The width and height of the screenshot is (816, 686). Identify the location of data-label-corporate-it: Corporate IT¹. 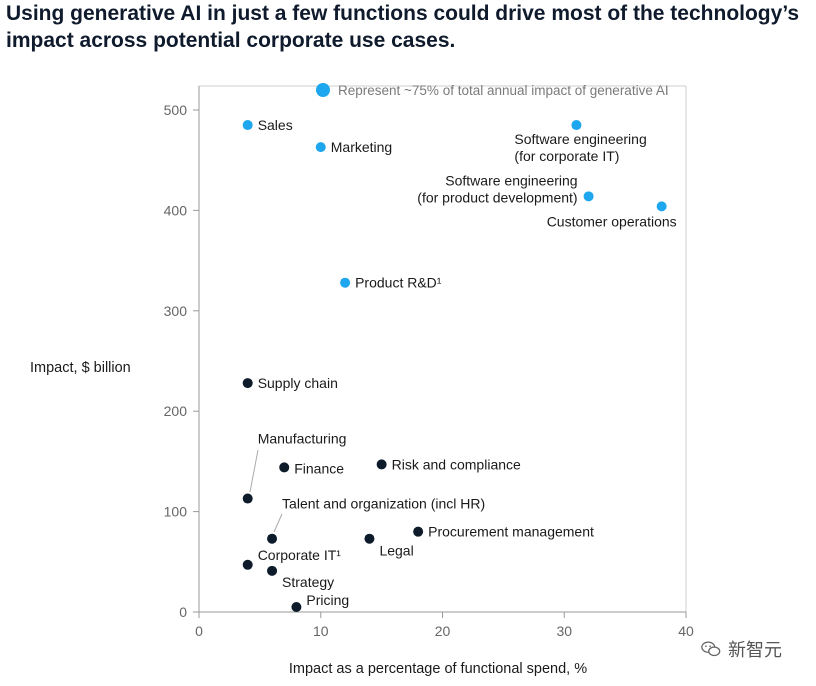
(300, 555).